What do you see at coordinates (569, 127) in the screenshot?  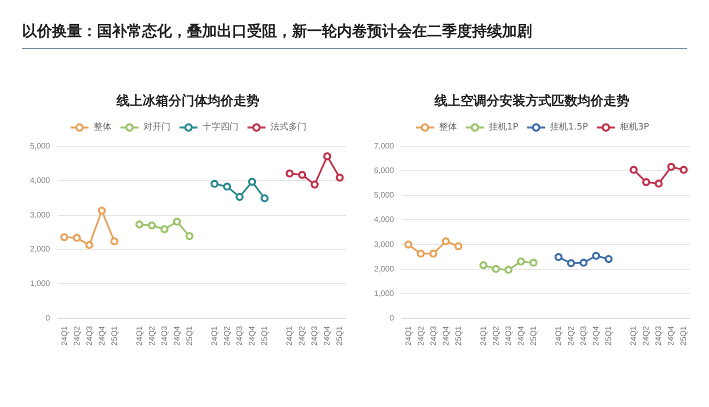 I see `legend-label: 挂机1.5P` at bounding box center [569, 127].